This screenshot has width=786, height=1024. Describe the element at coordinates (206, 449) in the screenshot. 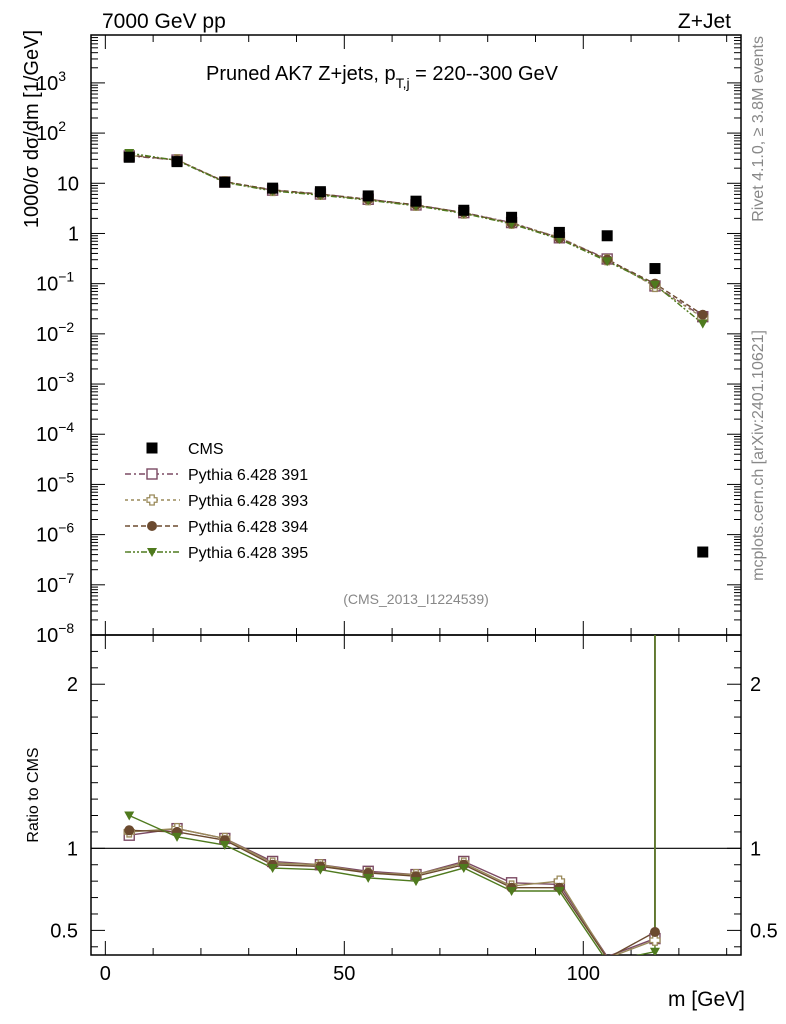

I see `legend-label: CMS` at that location.